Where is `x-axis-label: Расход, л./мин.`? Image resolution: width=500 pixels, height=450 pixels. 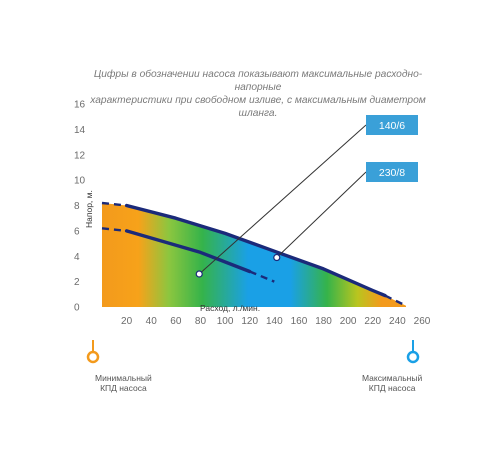
x-axis-label: Расход, л./мин. is located at coordinates (230, 308).